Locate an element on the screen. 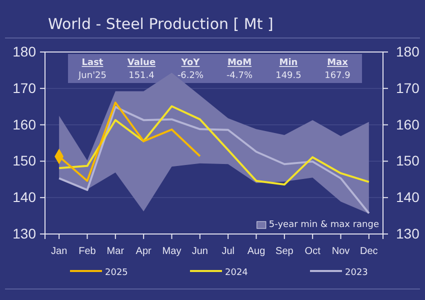  x-tick-label: May is located at coordinates (172, 251).